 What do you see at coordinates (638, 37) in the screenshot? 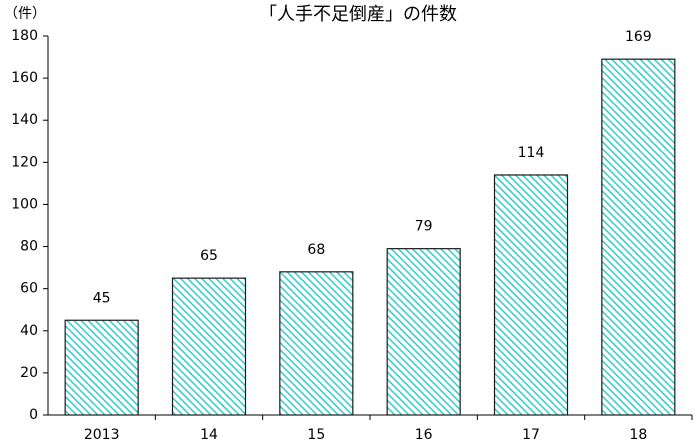
I see `data-label: 169` at bounding box center [638, 37].